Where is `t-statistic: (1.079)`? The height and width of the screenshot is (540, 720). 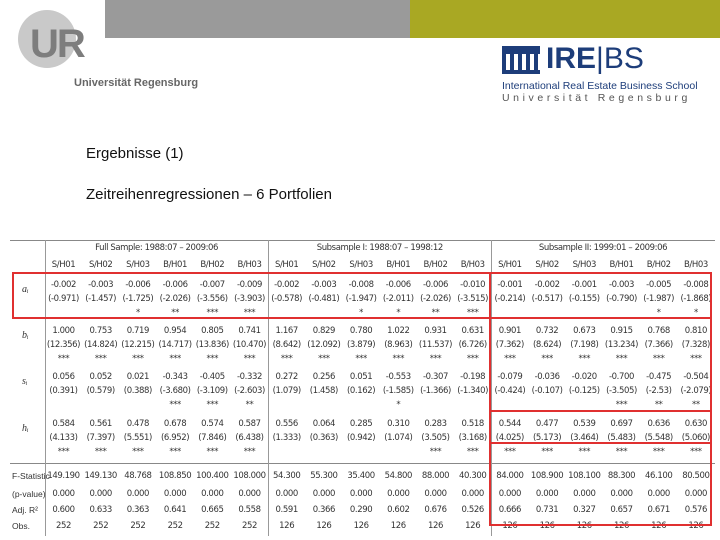 t-statistic: (1.079) is located at coordinates (287, 391).